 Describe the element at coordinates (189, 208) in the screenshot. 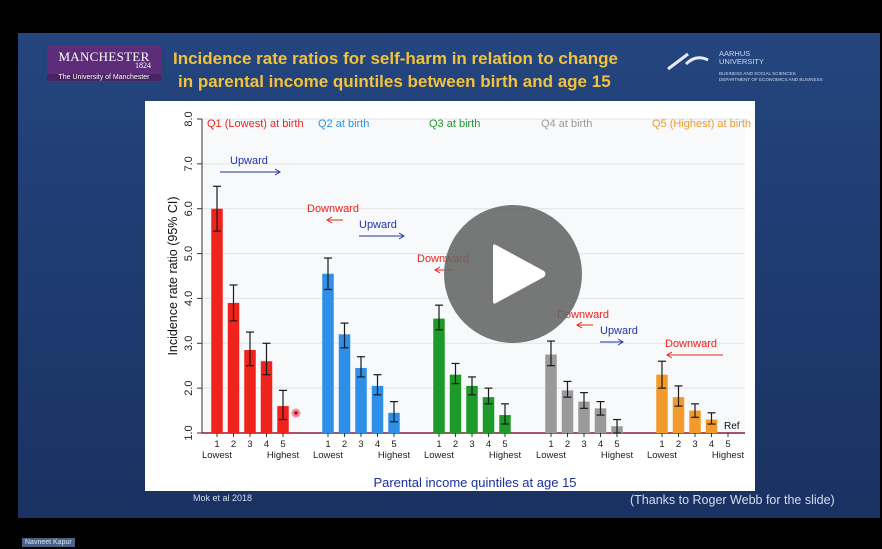

I see `y-tick-label: 6.0` at that location.